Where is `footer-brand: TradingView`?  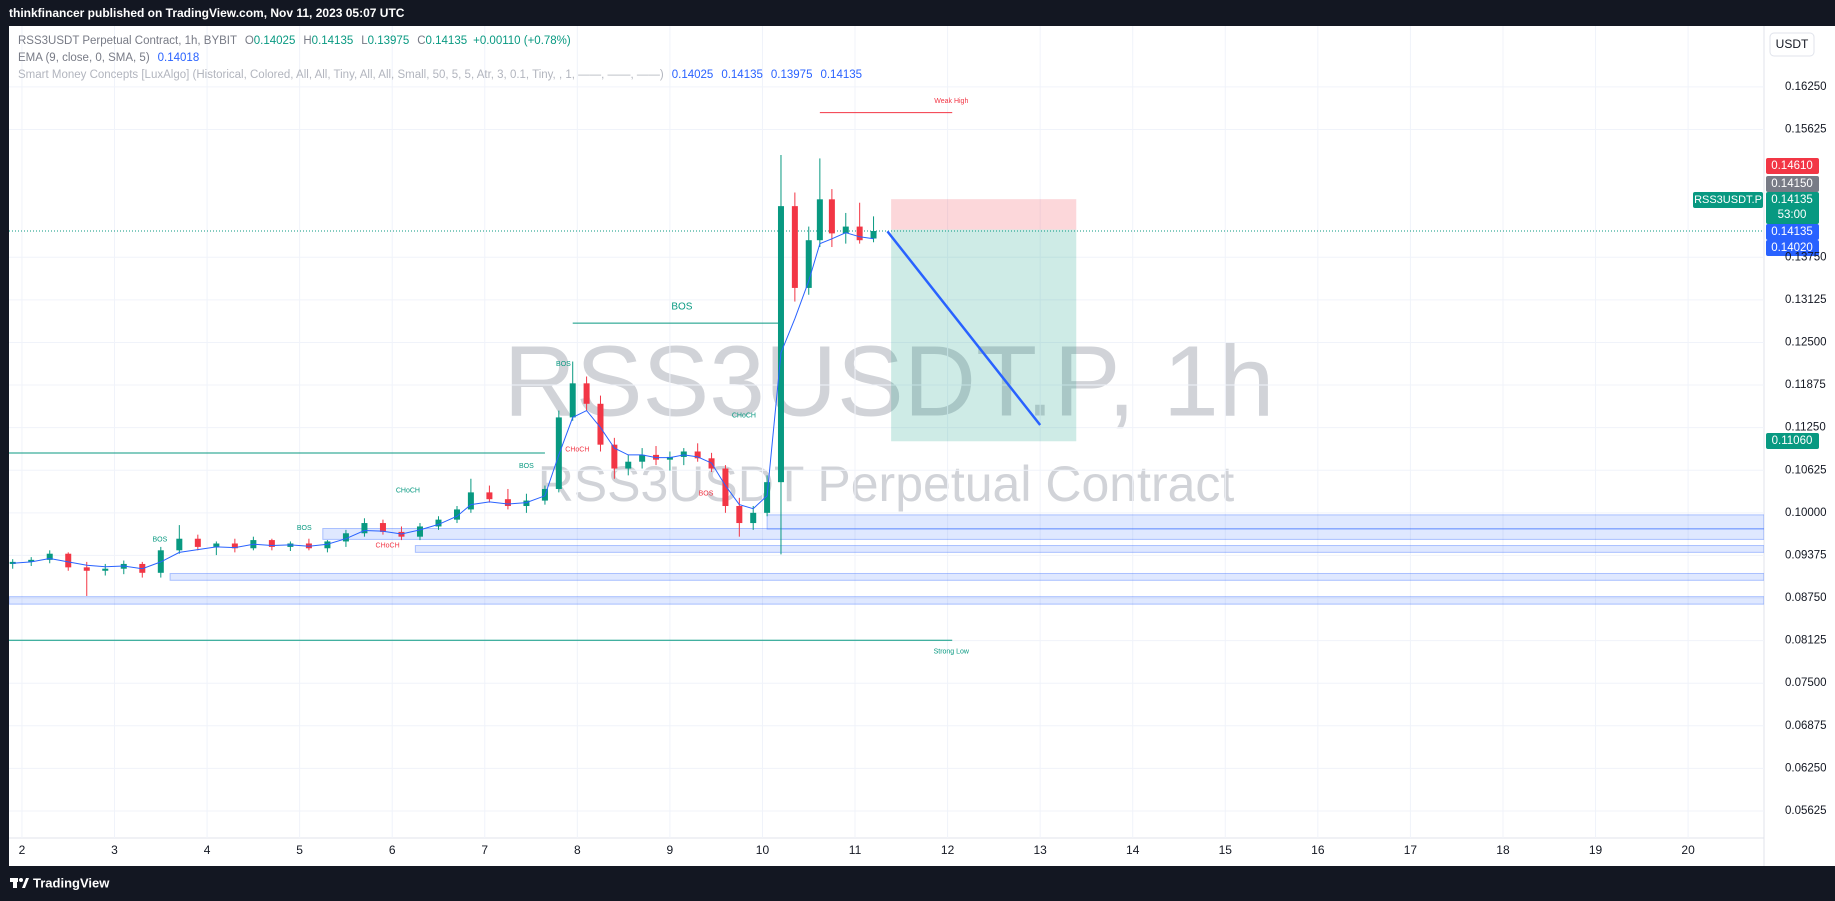 footer-brand: TradingView is located at coordinates (71, 882).